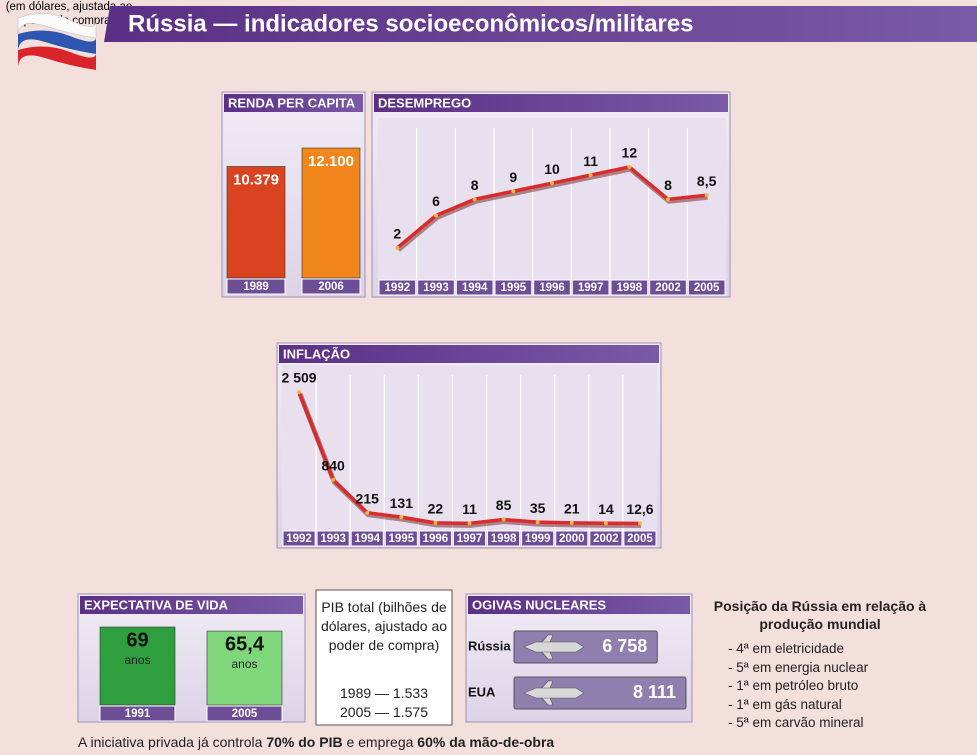 This screenshot has width=977, height=755. I want to click on footer-text: e emprega, so click(380, 742).